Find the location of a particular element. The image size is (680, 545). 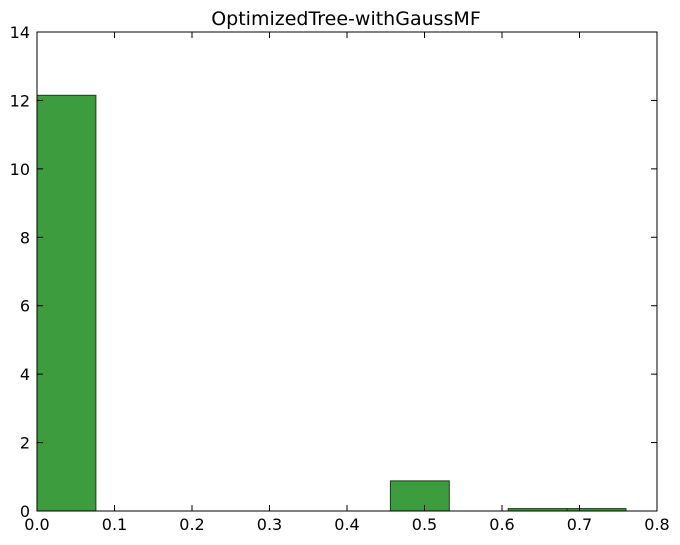

y-tick-label: 4 is located at coordinates (25, 374).